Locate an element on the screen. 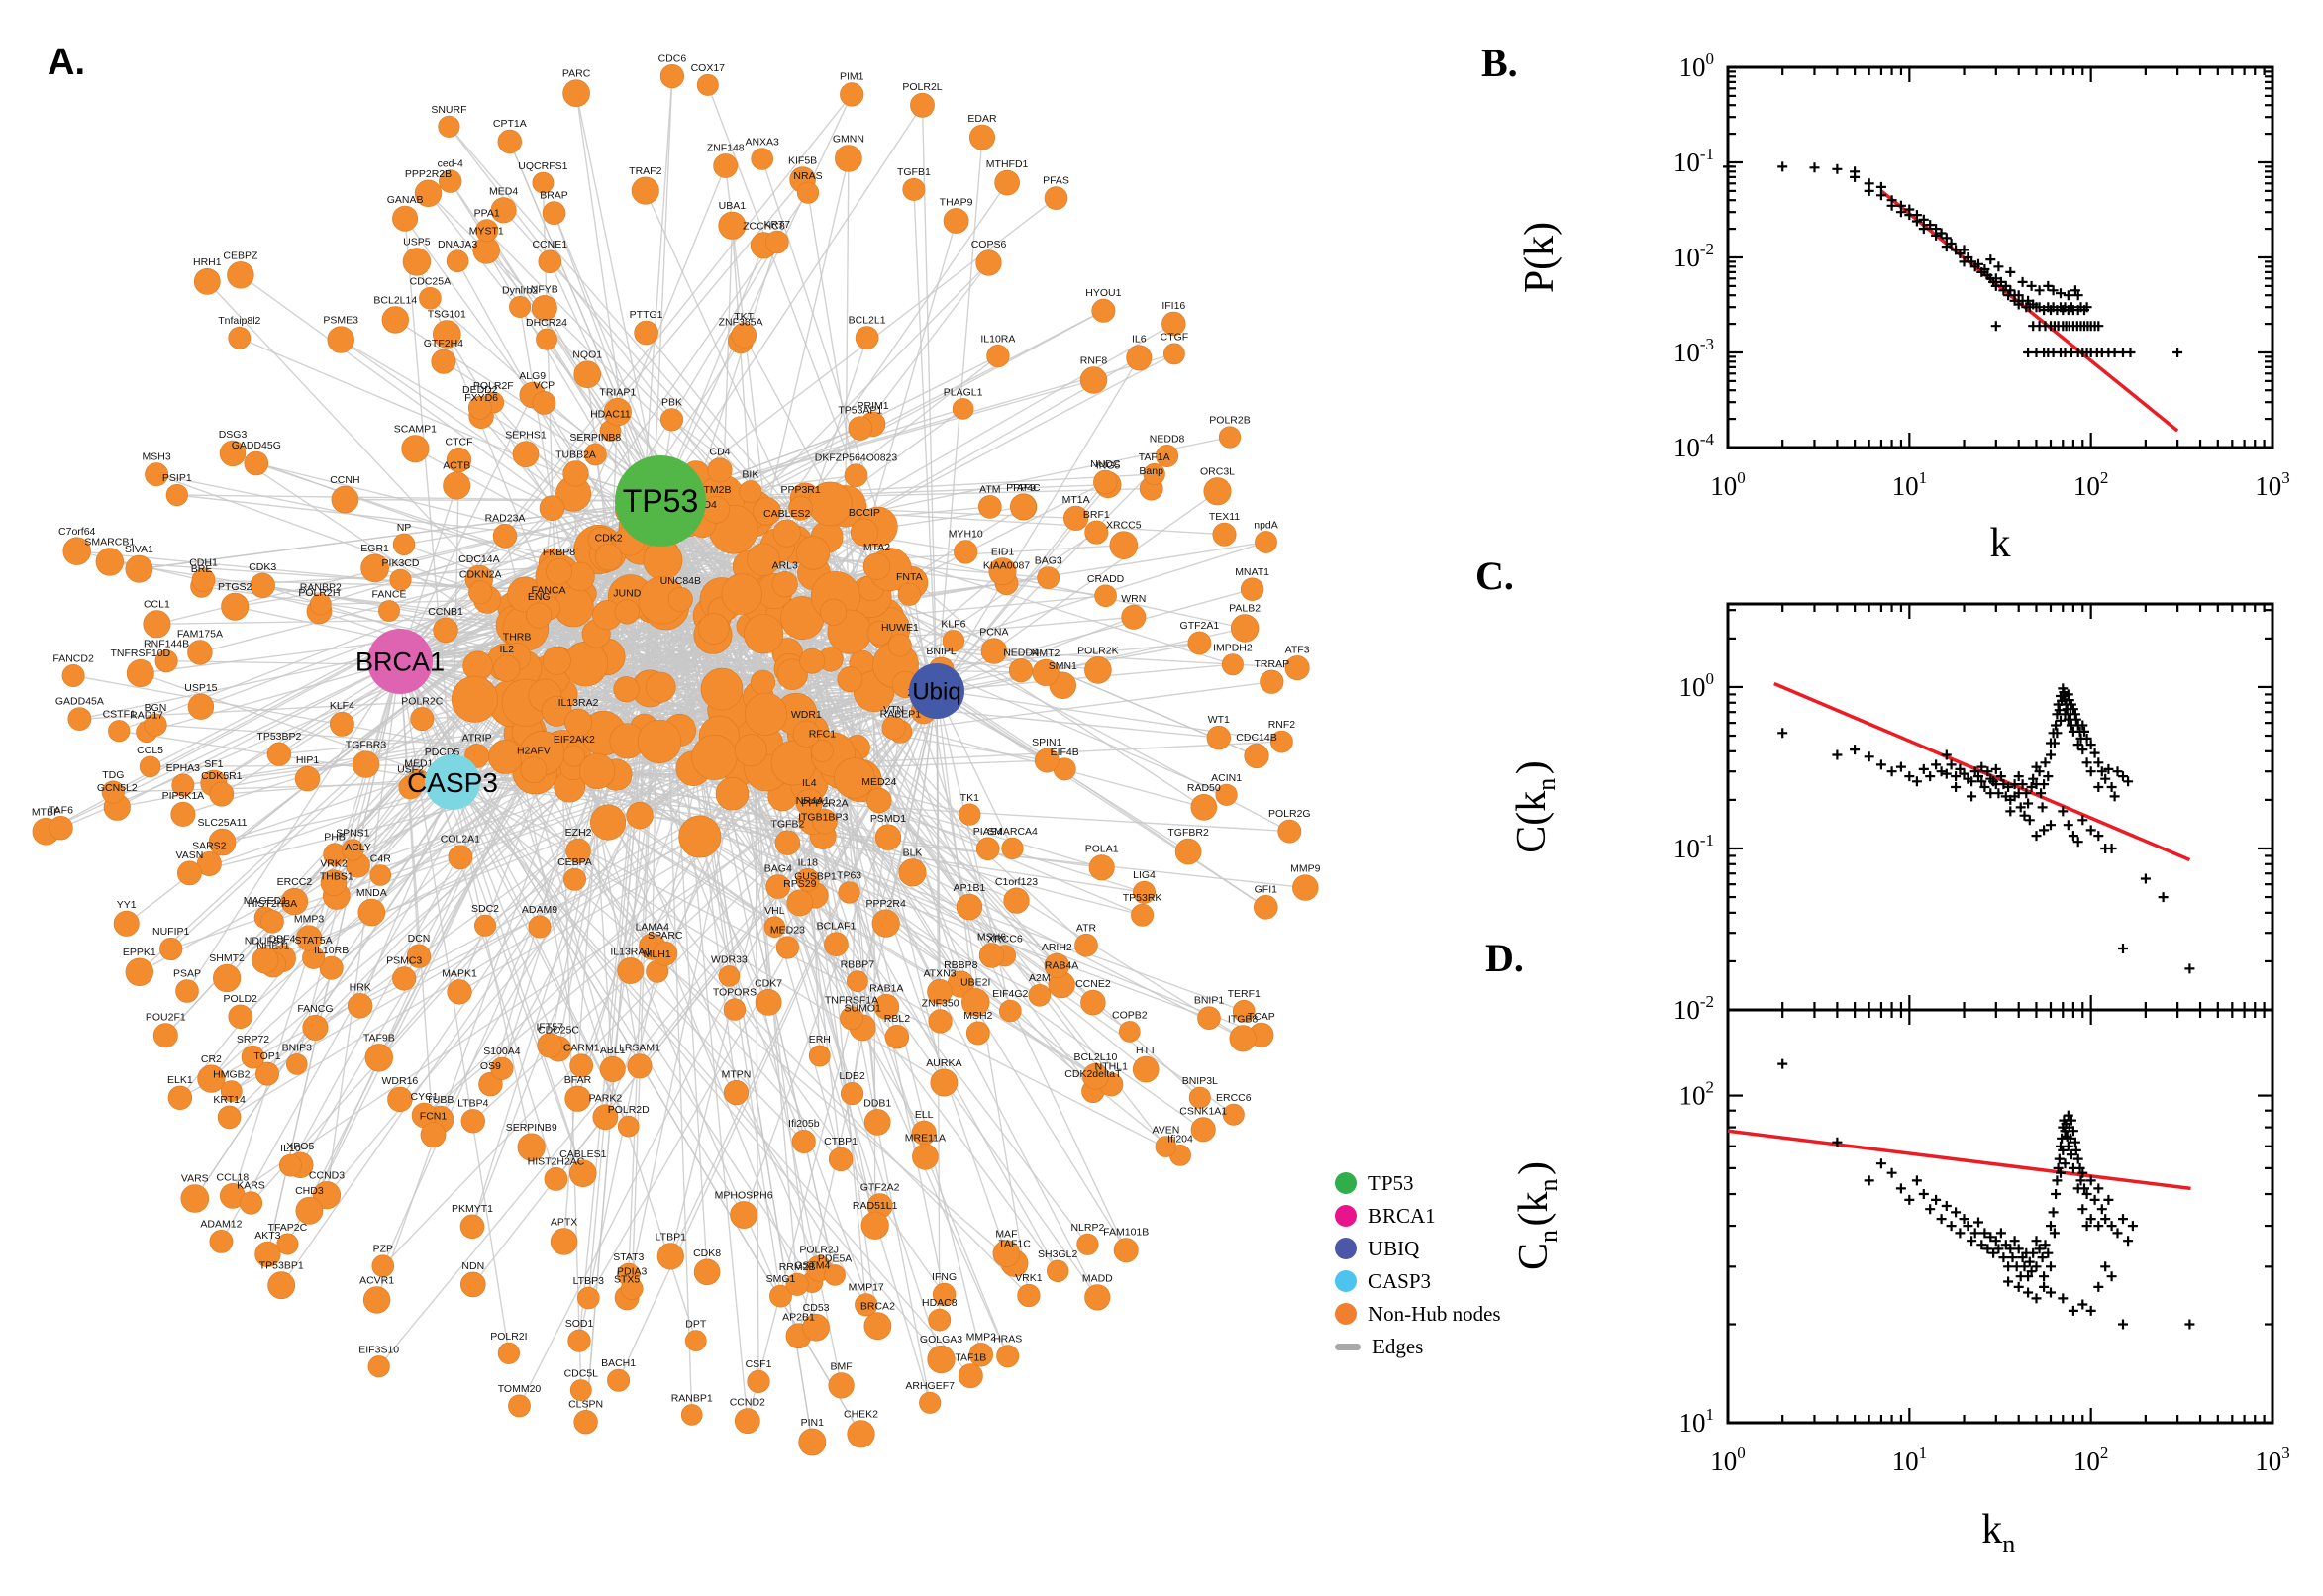 The height and width of the screenshot is (1596, 2323). network-node-label: EZH2 is located at coordinates (579, 833).